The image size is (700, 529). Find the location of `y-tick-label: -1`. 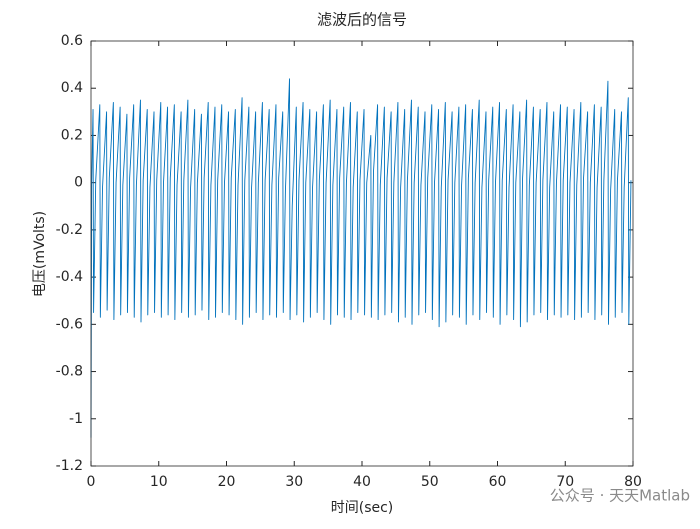

y-tick-label: -1 is located at coordinates (76, 419).